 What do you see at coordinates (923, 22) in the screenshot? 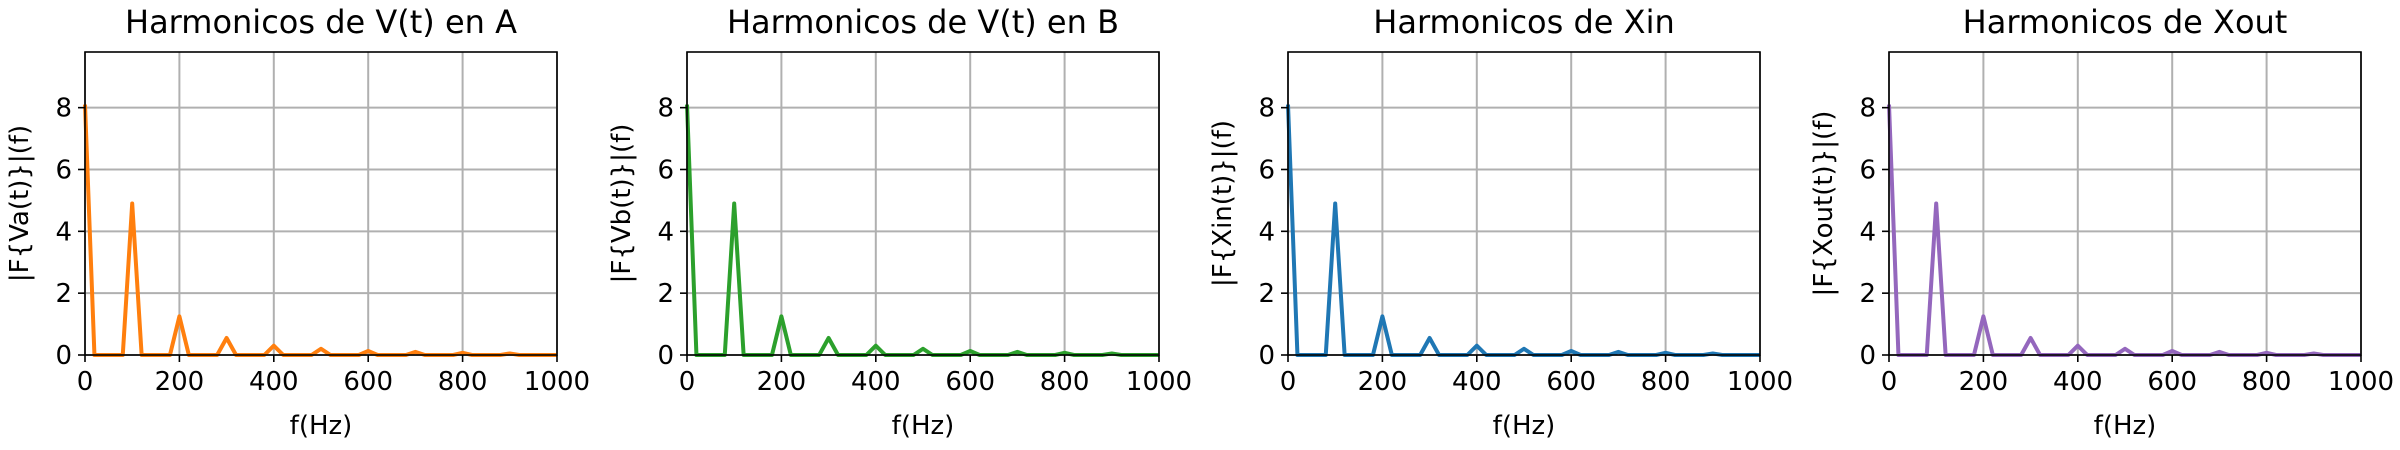
I see `chart-title: Harmonicos de V(t) en B` at bounding box center [923, 22].